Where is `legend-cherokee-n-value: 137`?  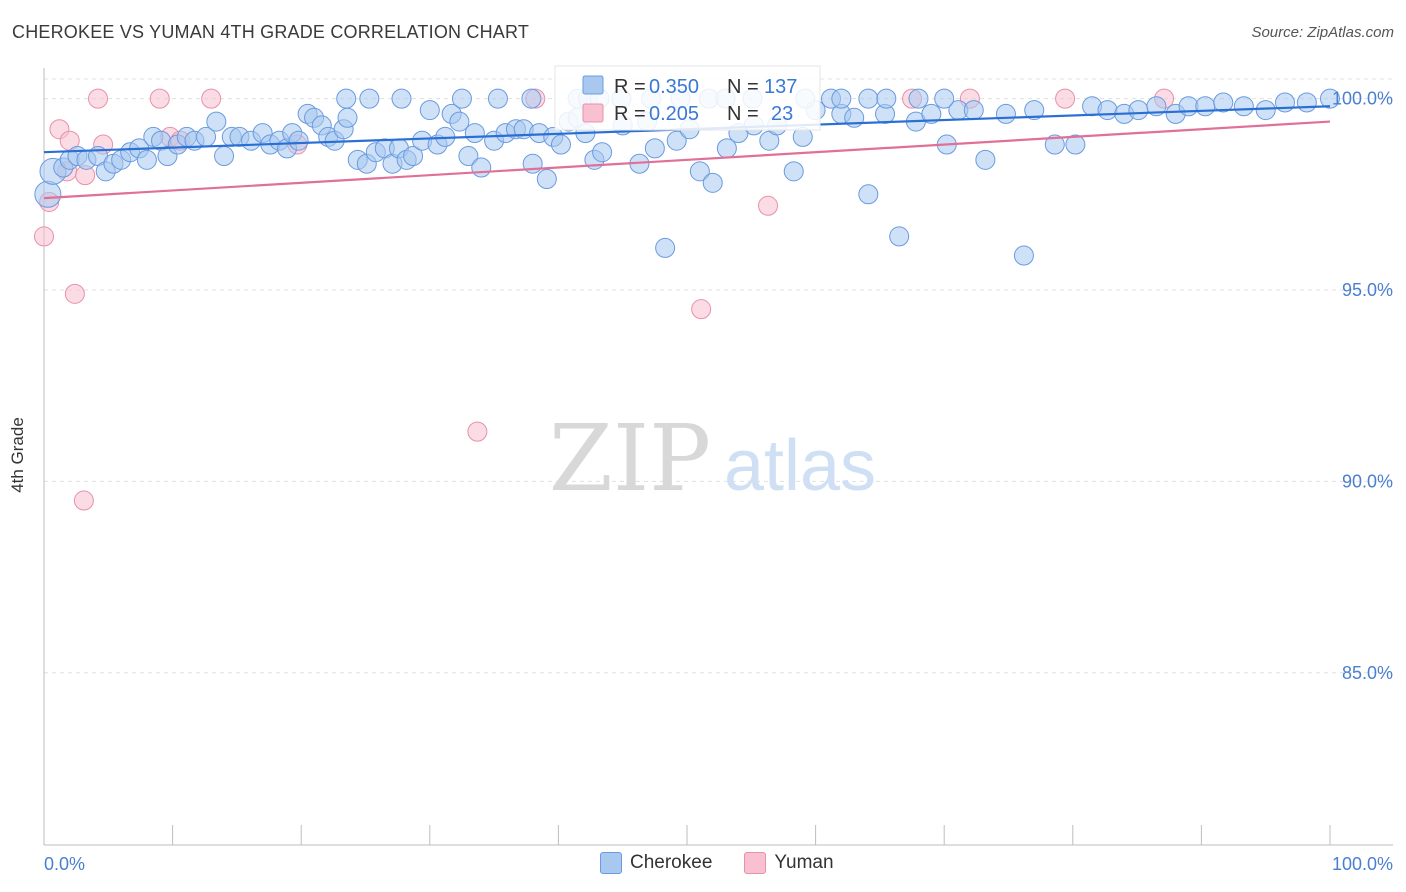
legend-cherokee-n-value: 137 is located at coordinates (780, 87).